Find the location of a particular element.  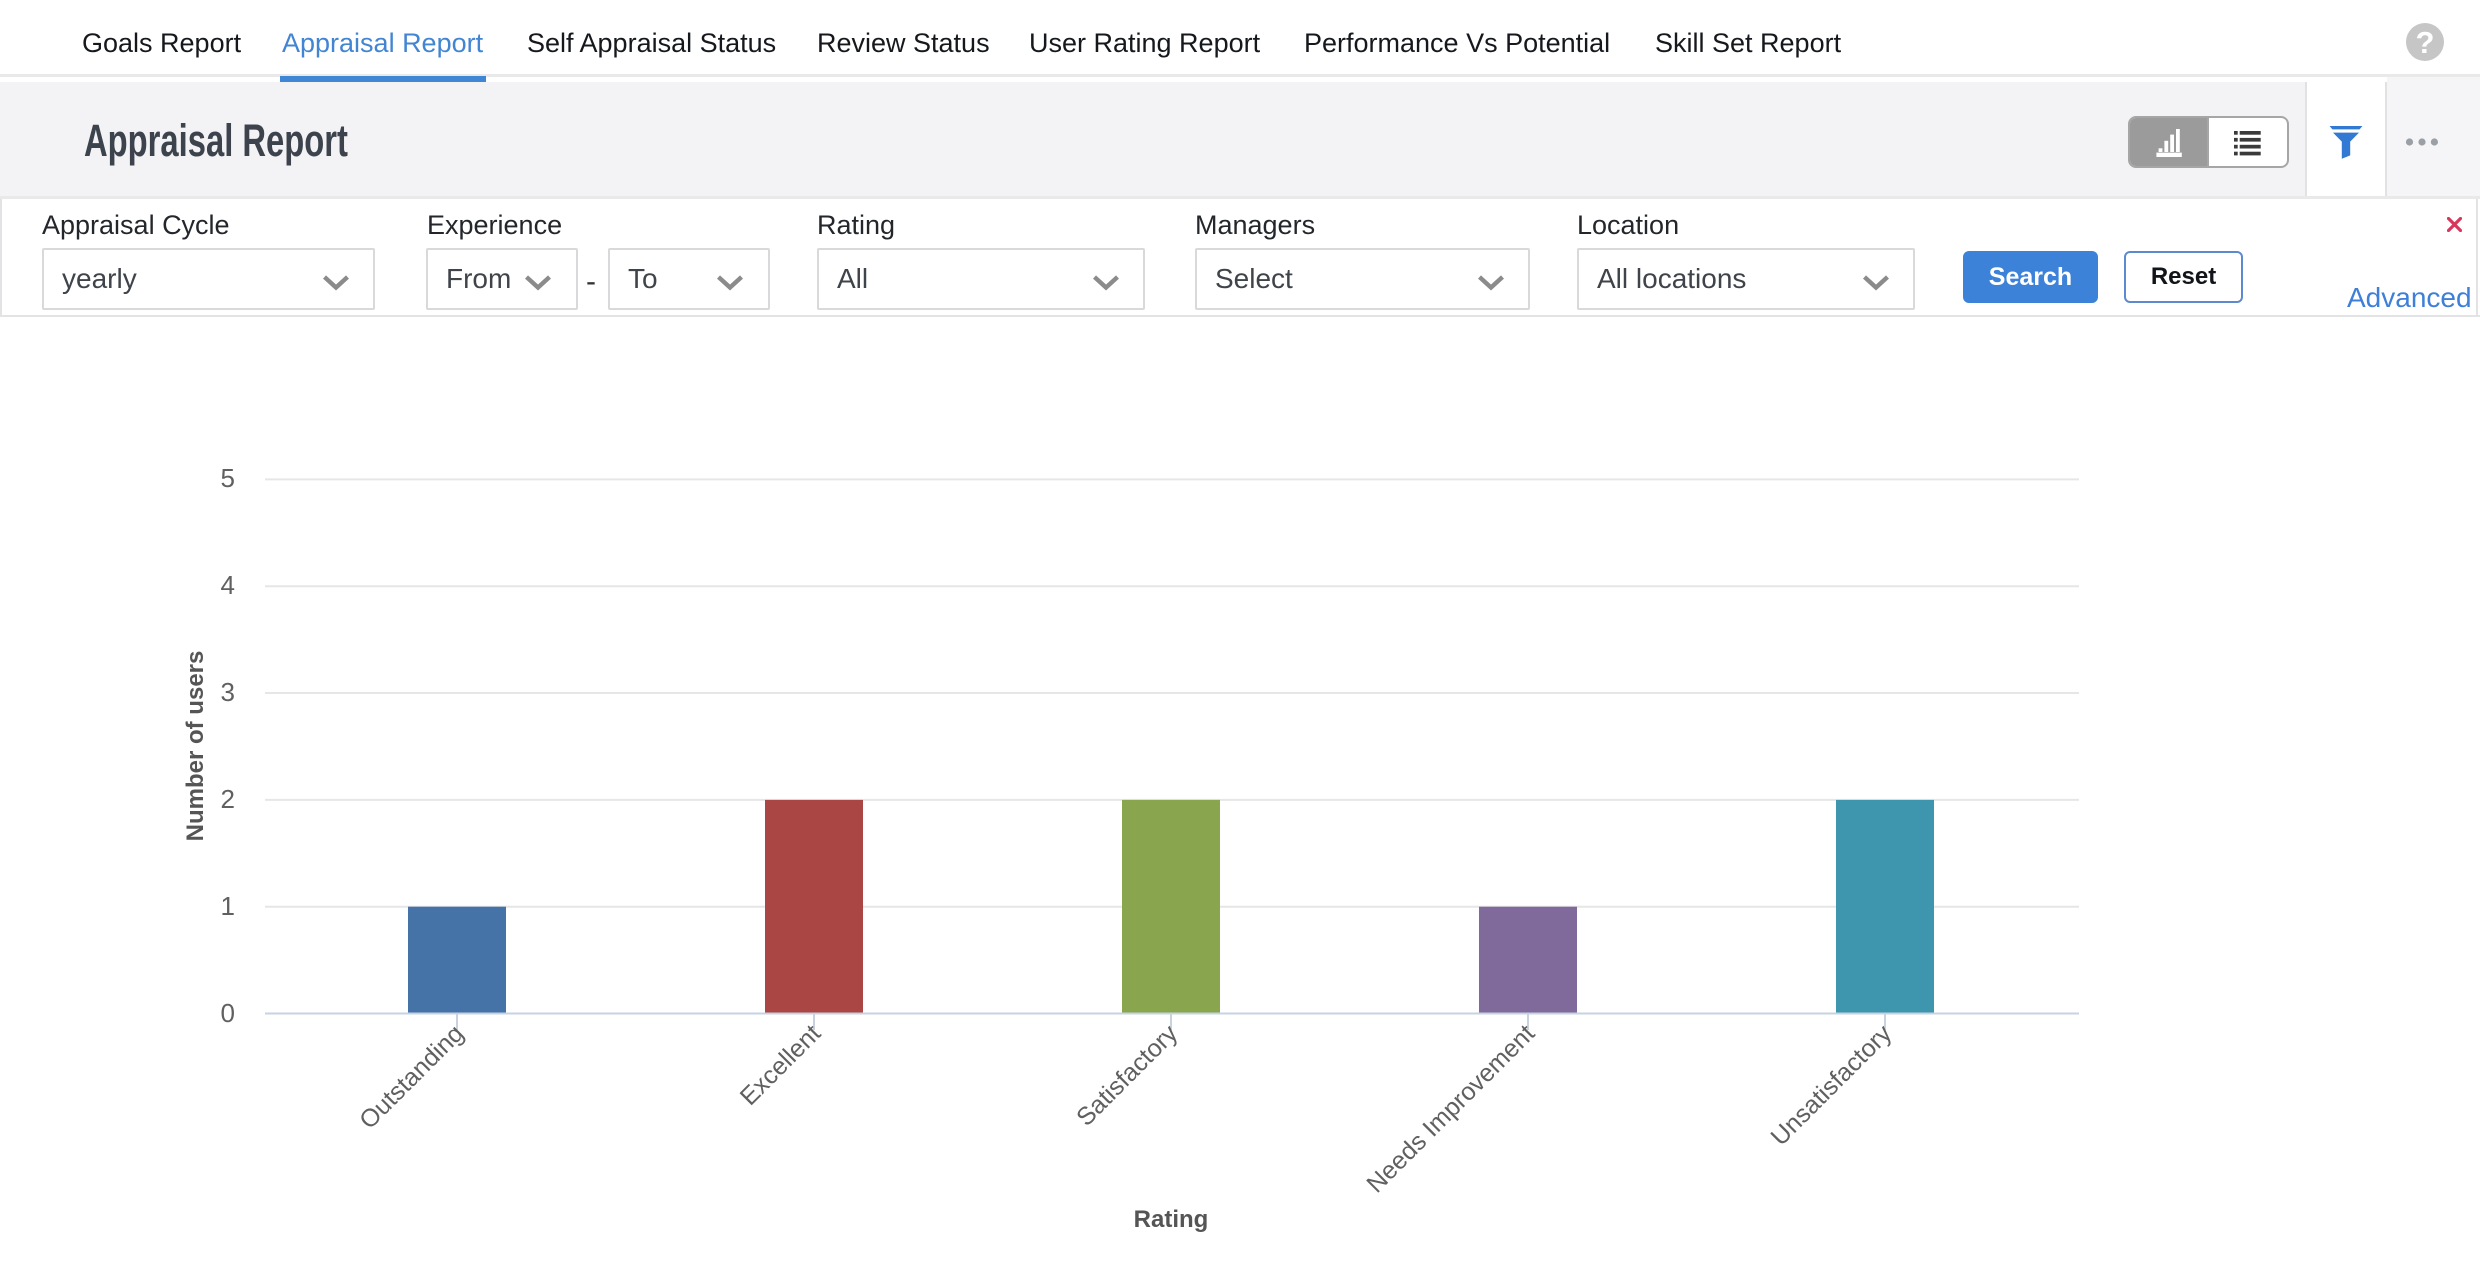

svg-text: Rating is located at coordinates (1171, 1219).